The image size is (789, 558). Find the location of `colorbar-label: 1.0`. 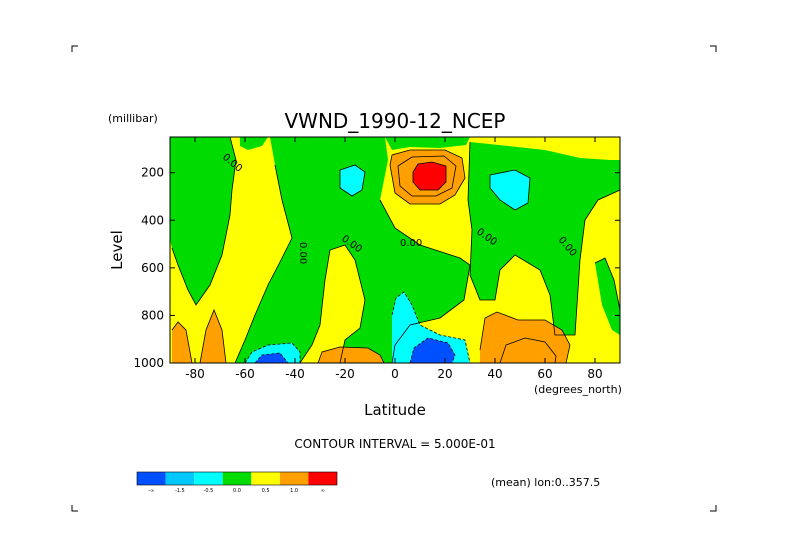

colorbar-label: 1.0 is located at coordinates (294, 491).